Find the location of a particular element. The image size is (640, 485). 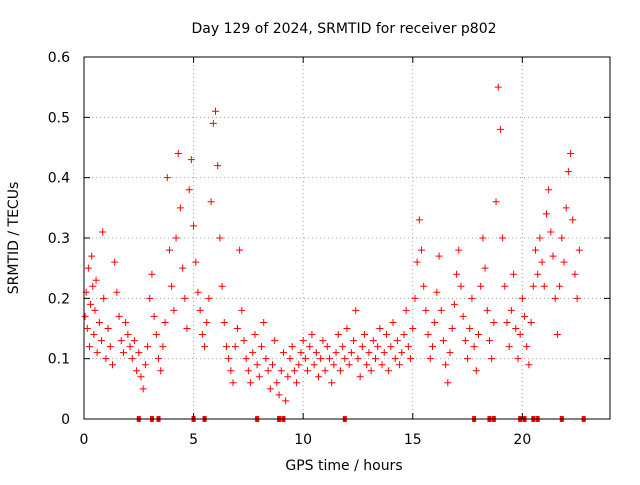

x-tick-label: 10 is located at coordinates (303, 440).